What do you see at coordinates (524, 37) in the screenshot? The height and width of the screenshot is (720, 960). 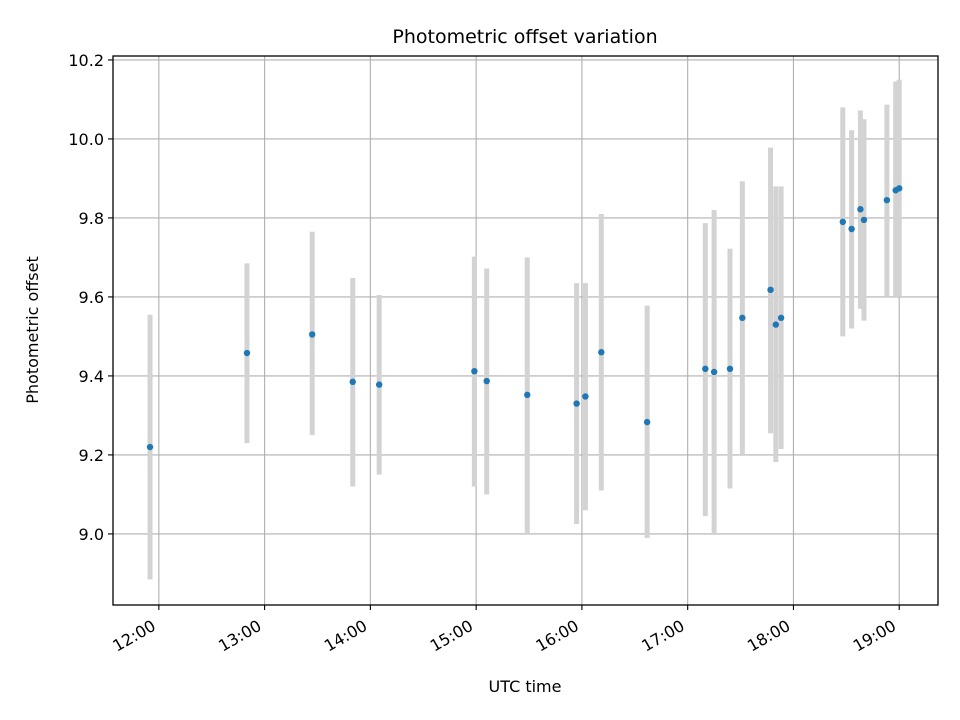 I see `chart-title: Photometric offset variation` at bounding box center [524, 37].